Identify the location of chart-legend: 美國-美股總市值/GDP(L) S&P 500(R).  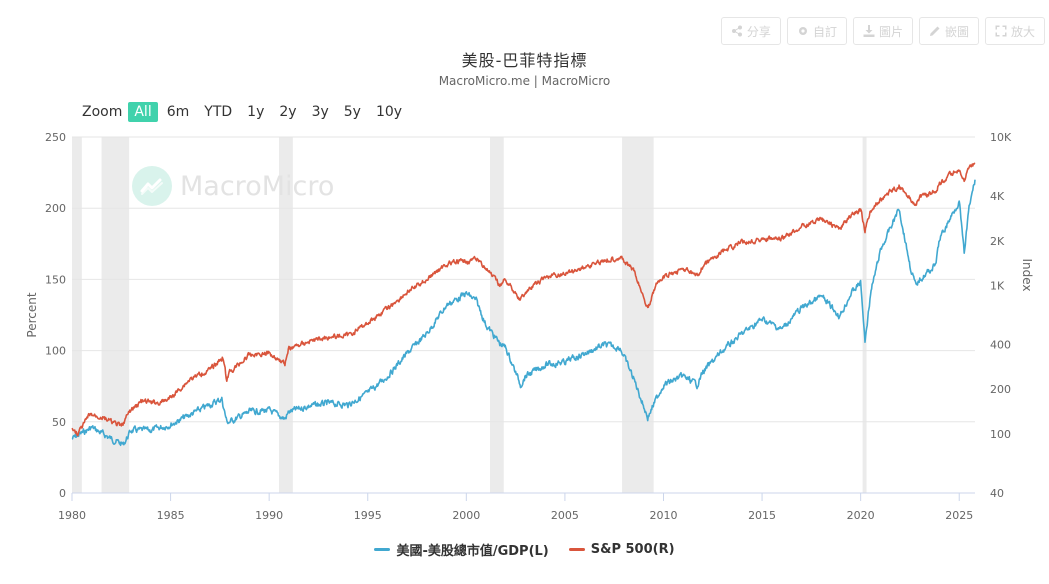
(524, 549).